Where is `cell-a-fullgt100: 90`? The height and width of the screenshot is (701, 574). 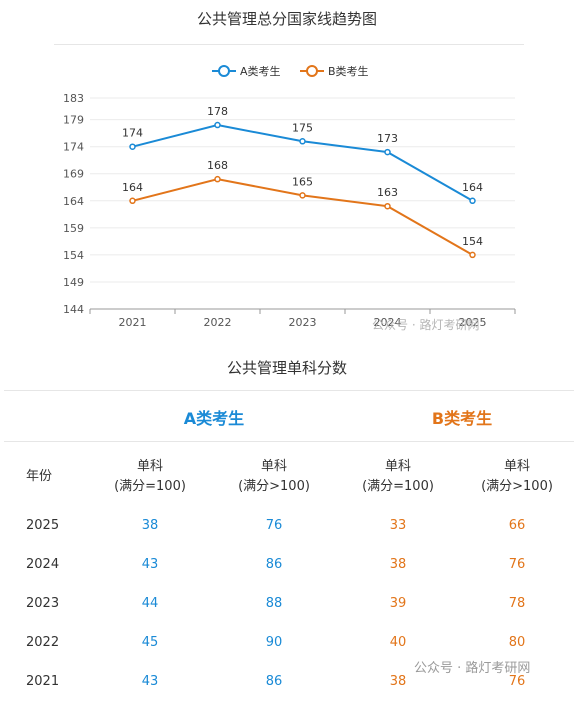 cell-a-fullgt100: 90 is located at coordinates (274, 642).